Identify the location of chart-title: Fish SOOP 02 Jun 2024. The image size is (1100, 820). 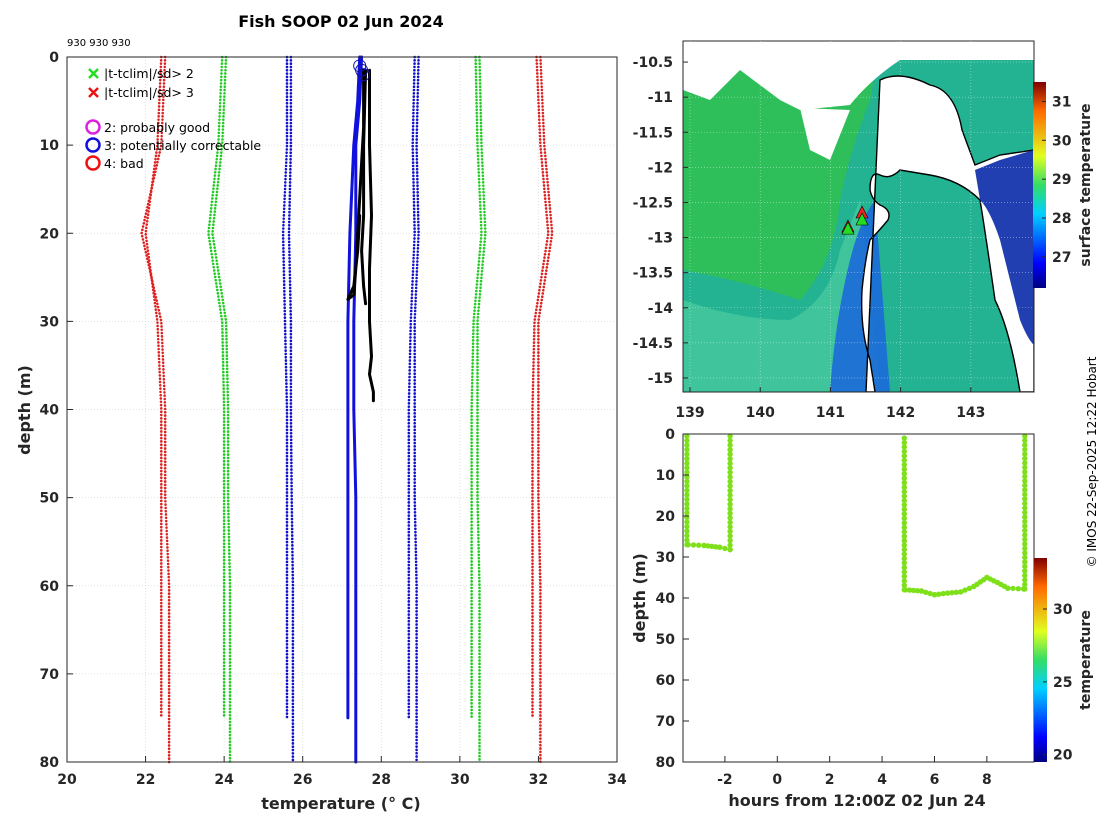
(341, 21).